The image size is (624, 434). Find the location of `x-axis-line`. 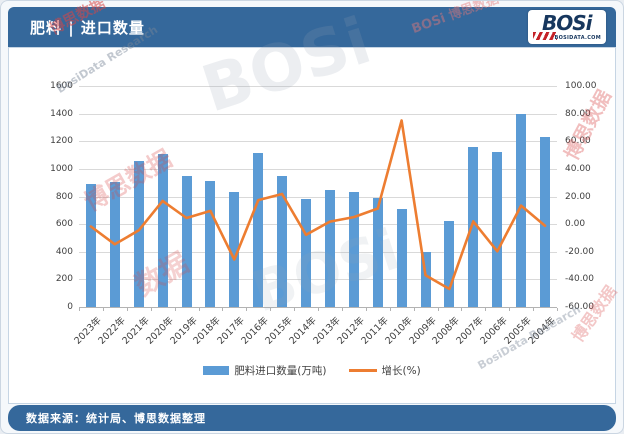

x-axis-line is located at coordinates (318, 307).